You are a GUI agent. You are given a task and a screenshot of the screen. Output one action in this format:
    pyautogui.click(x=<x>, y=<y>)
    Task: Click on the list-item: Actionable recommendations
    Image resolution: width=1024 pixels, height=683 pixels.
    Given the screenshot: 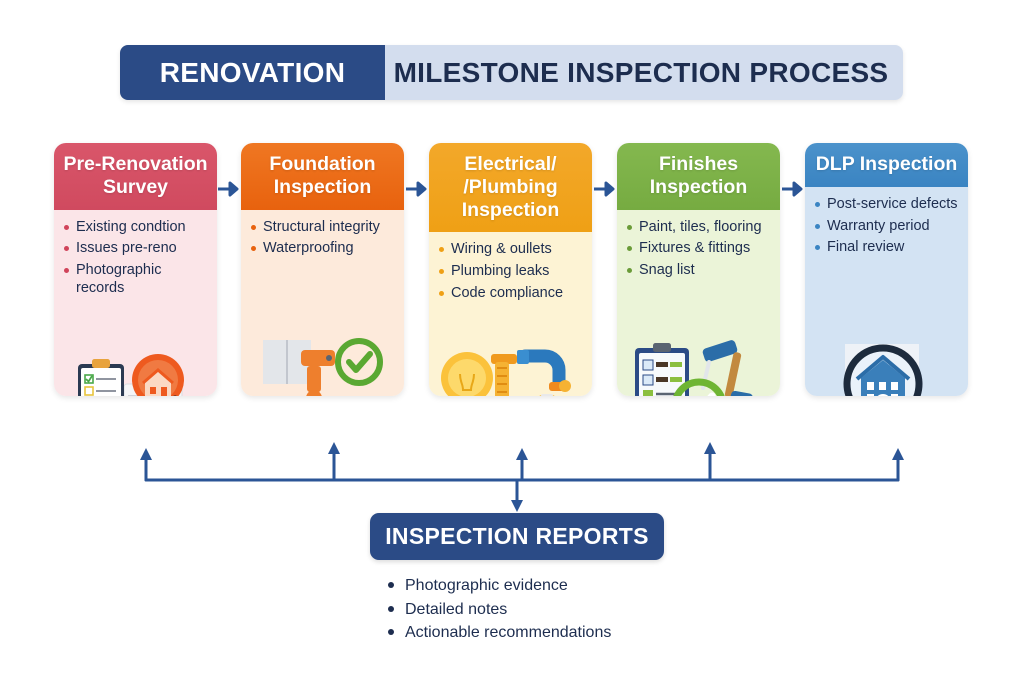 What is the action you would take?
    pyautogui.click(x=551, y=633)
    